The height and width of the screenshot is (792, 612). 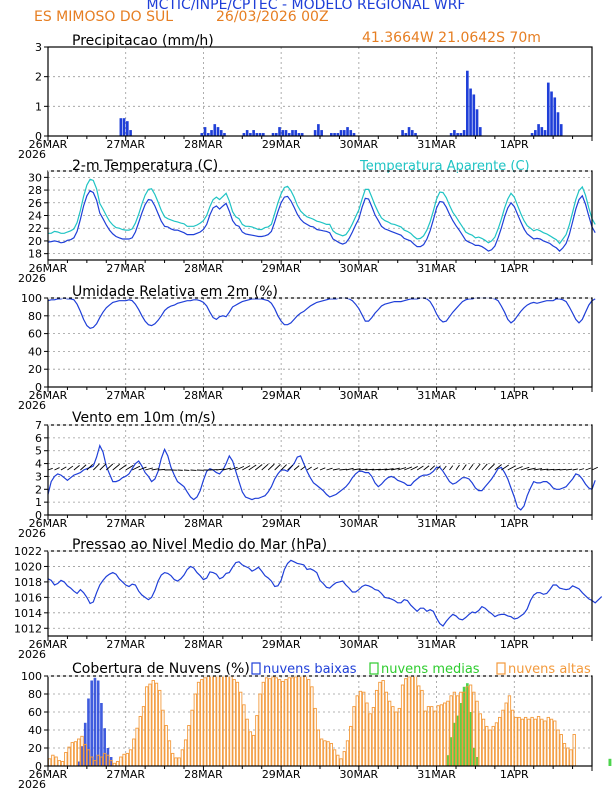 I want to click on precip-y-tick-label: 3, so click(x=38, y=47).